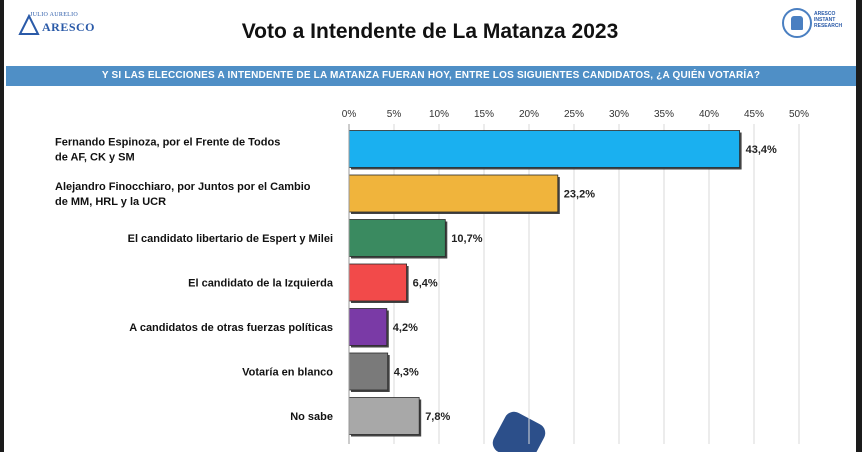 This screenshot has width=862, height=452. Describe the element at coordinates (95, 158) in the screenshot. I see `category-label: de AF, CK y SM` at that location.